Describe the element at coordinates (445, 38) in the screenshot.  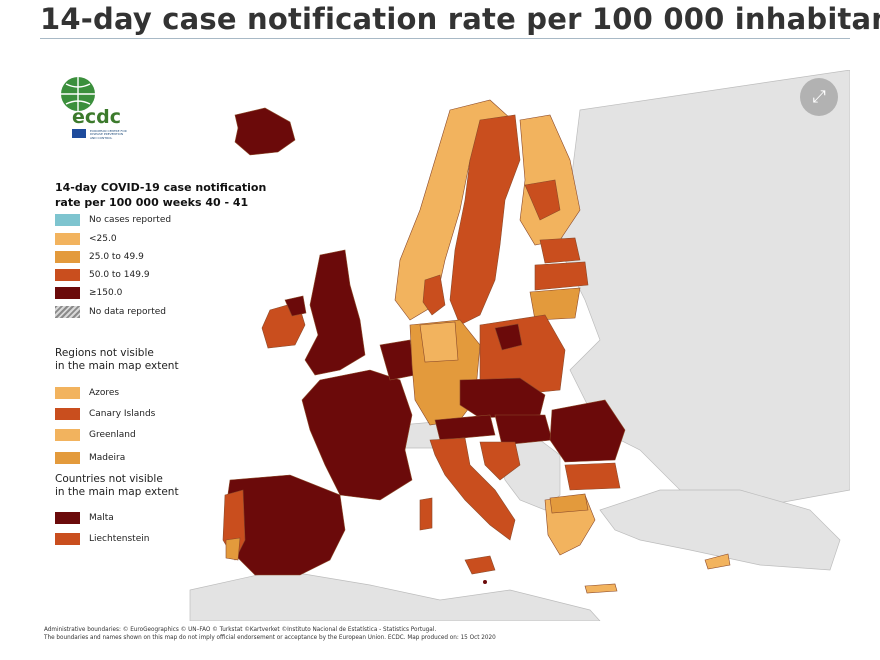
I see `title-divider` at that location.